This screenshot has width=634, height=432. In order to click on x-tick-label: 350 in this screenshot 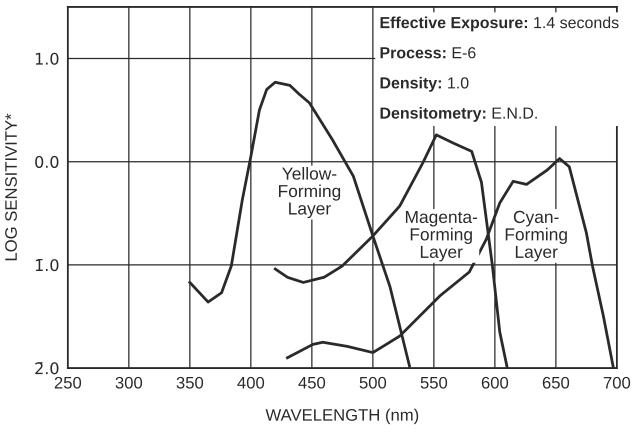, I will do `click(190, 382)`.